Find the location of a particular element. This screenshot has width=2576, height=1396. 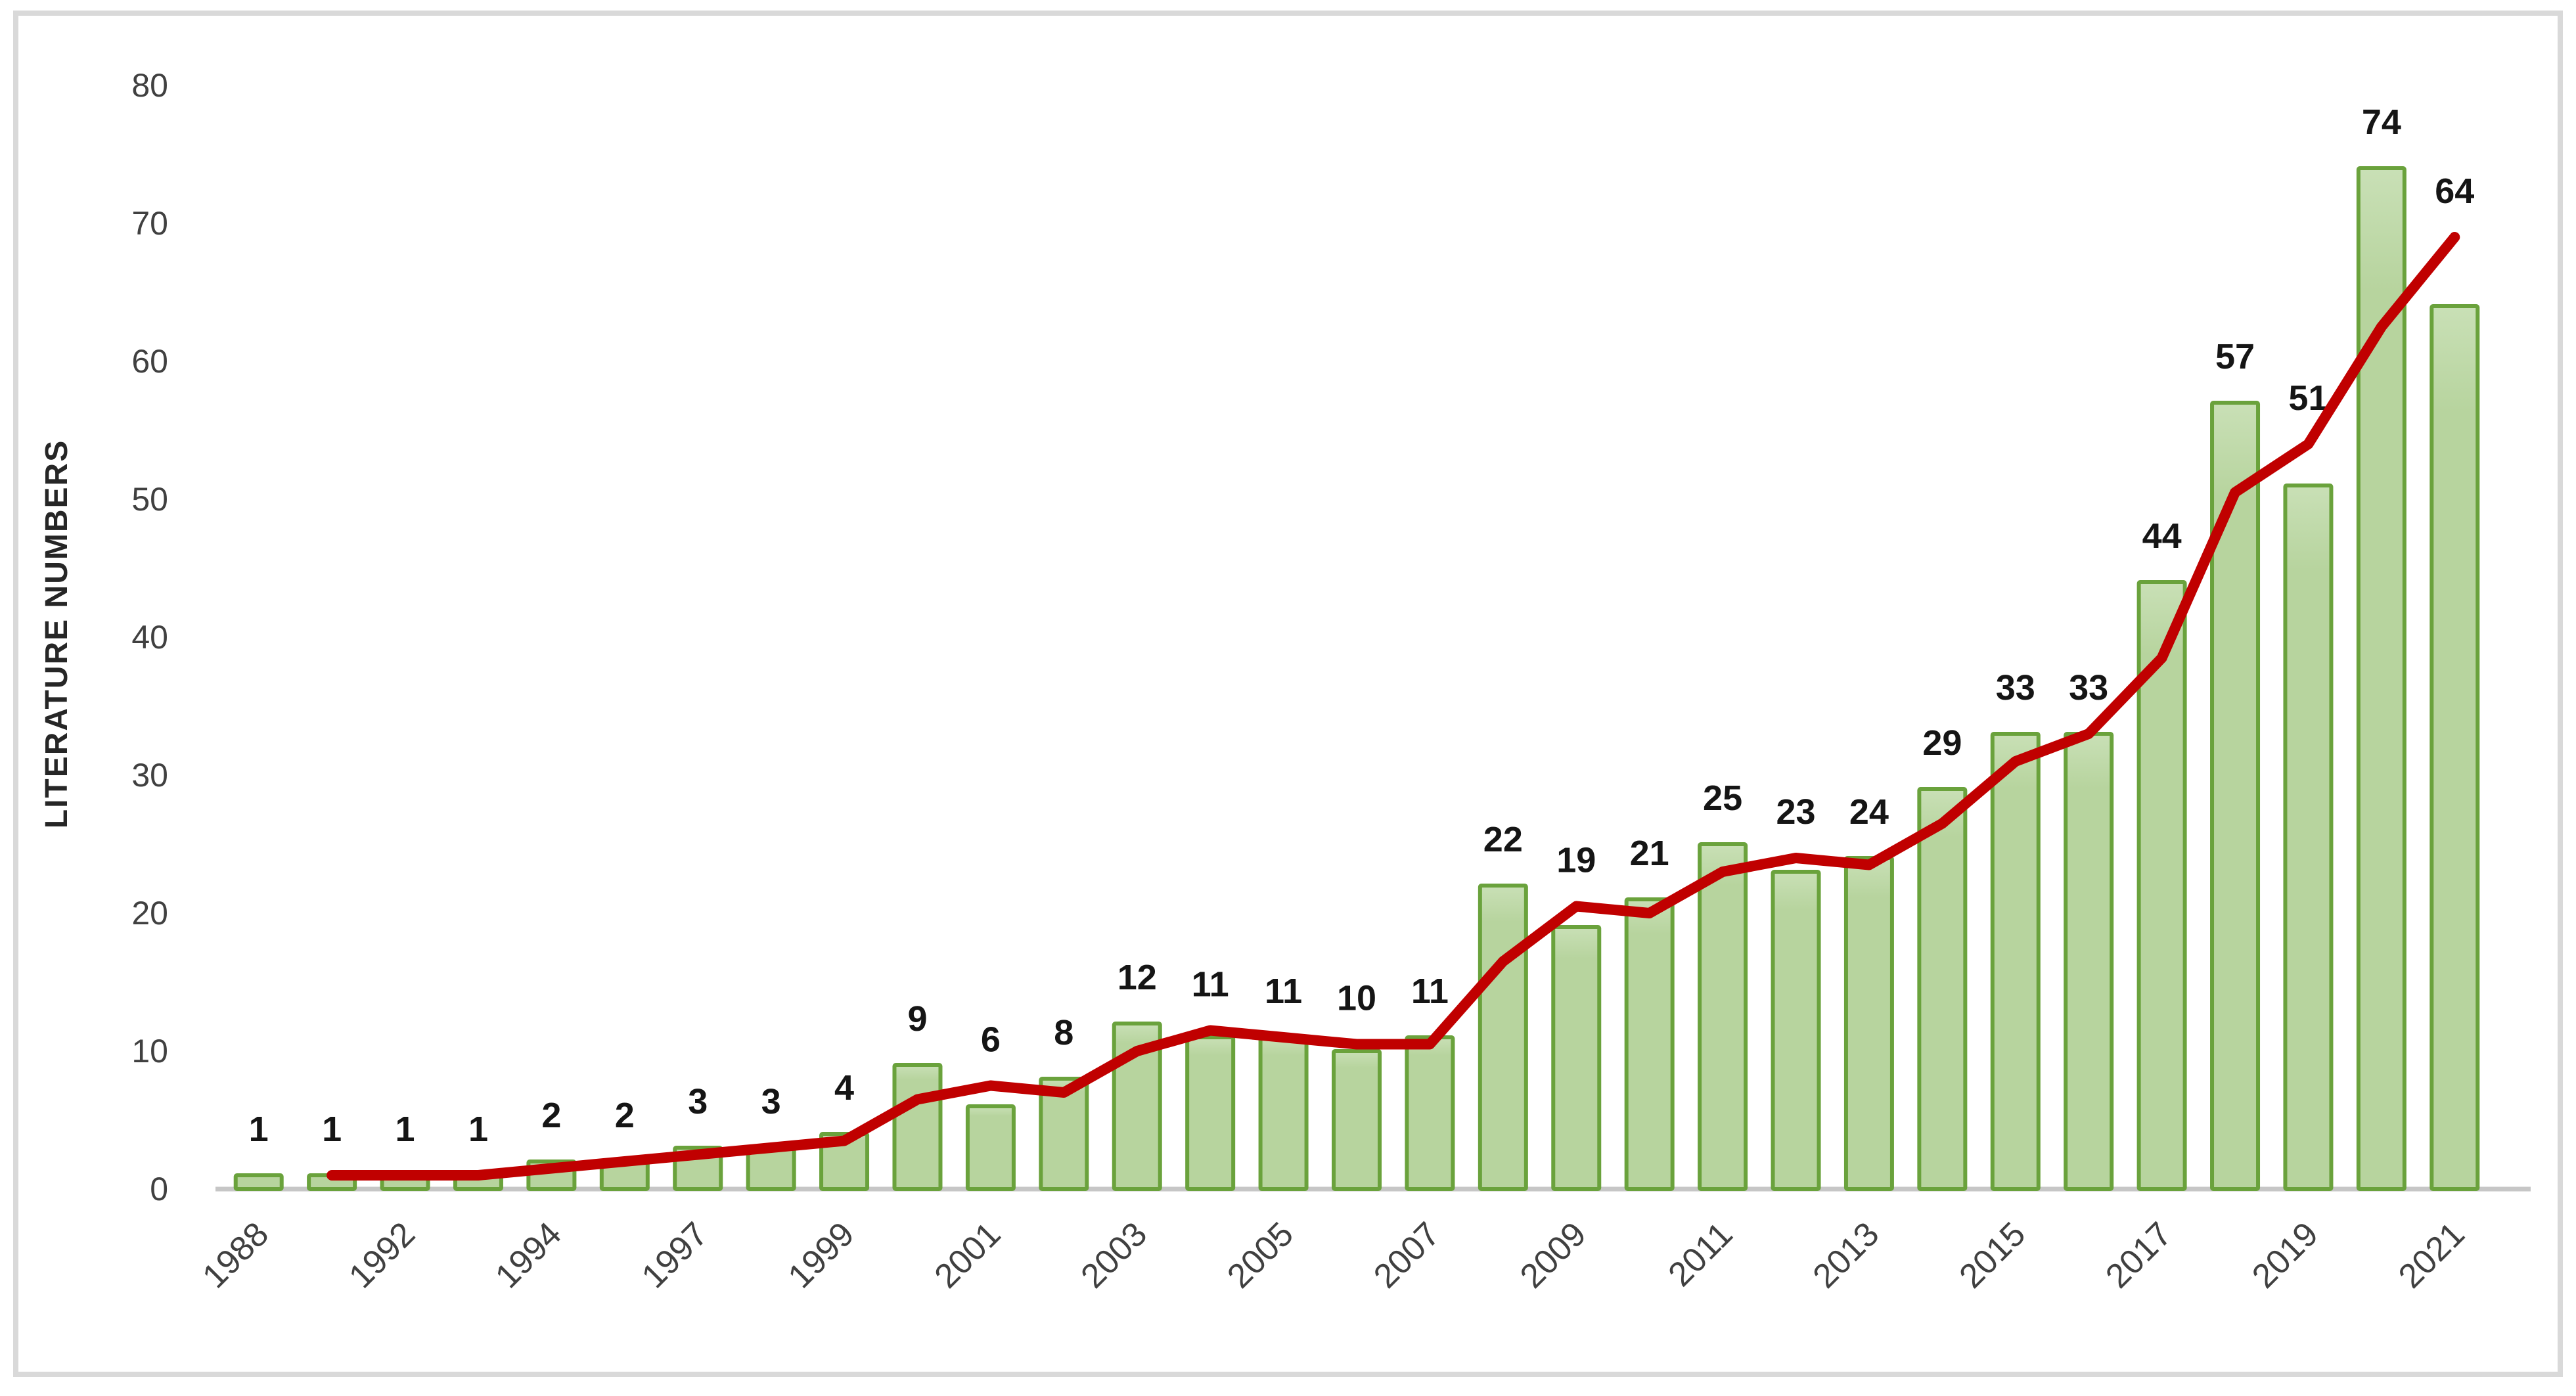

y-tick-label: 80 is located at coordinates (149, 85).